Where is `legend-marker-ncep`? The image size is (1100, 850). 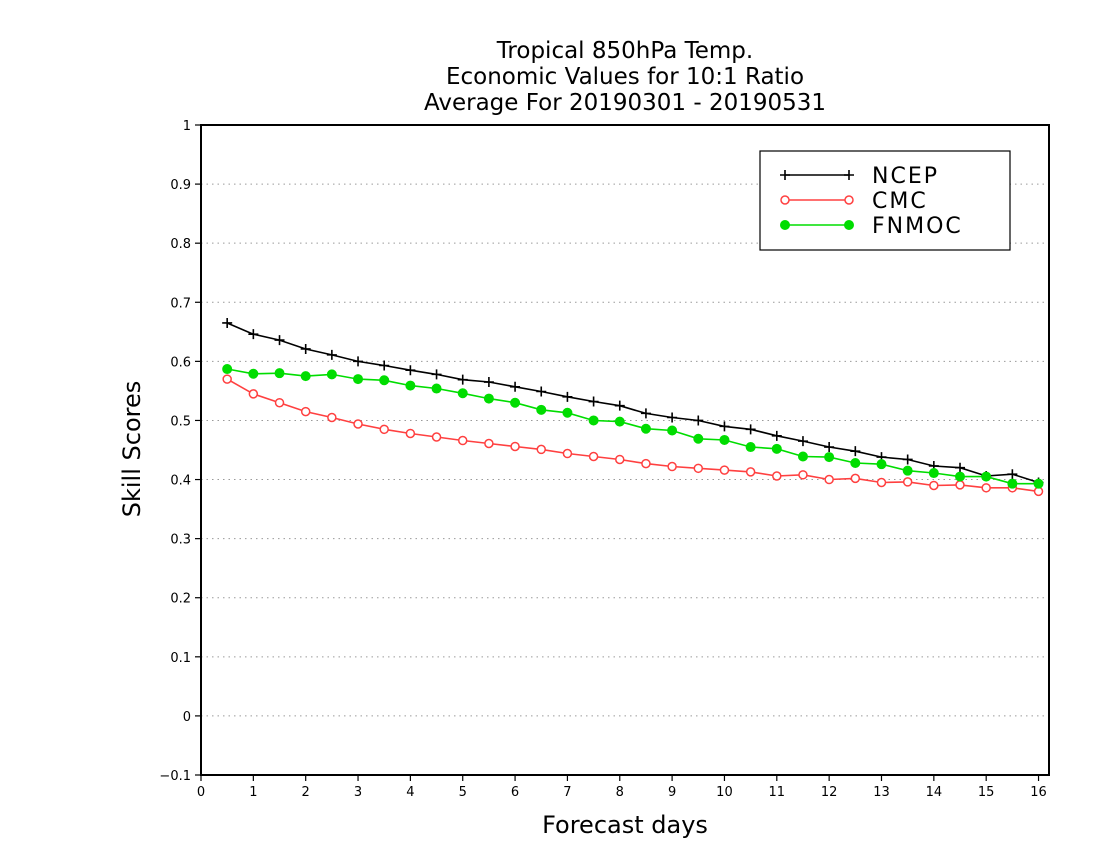 legend-marker-ncep is located at coordinates (849, 175).